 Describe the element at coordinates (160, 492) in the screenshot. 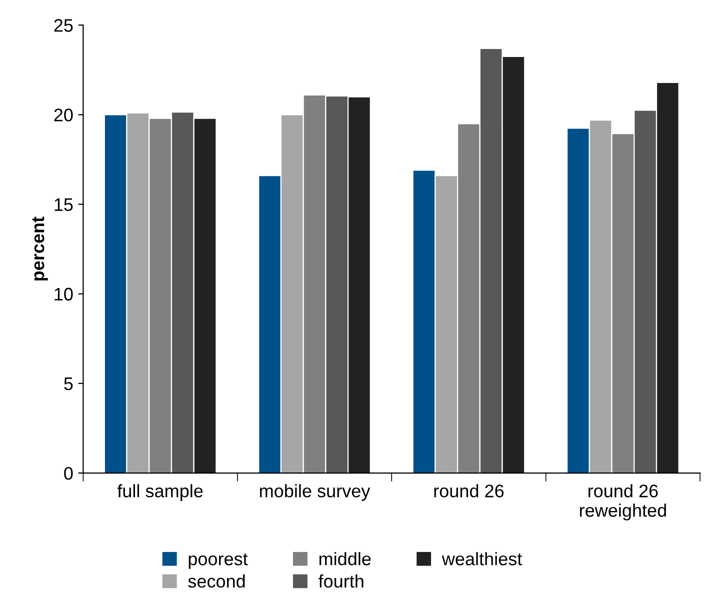

I see `x-tick-label: full sample` at that location.